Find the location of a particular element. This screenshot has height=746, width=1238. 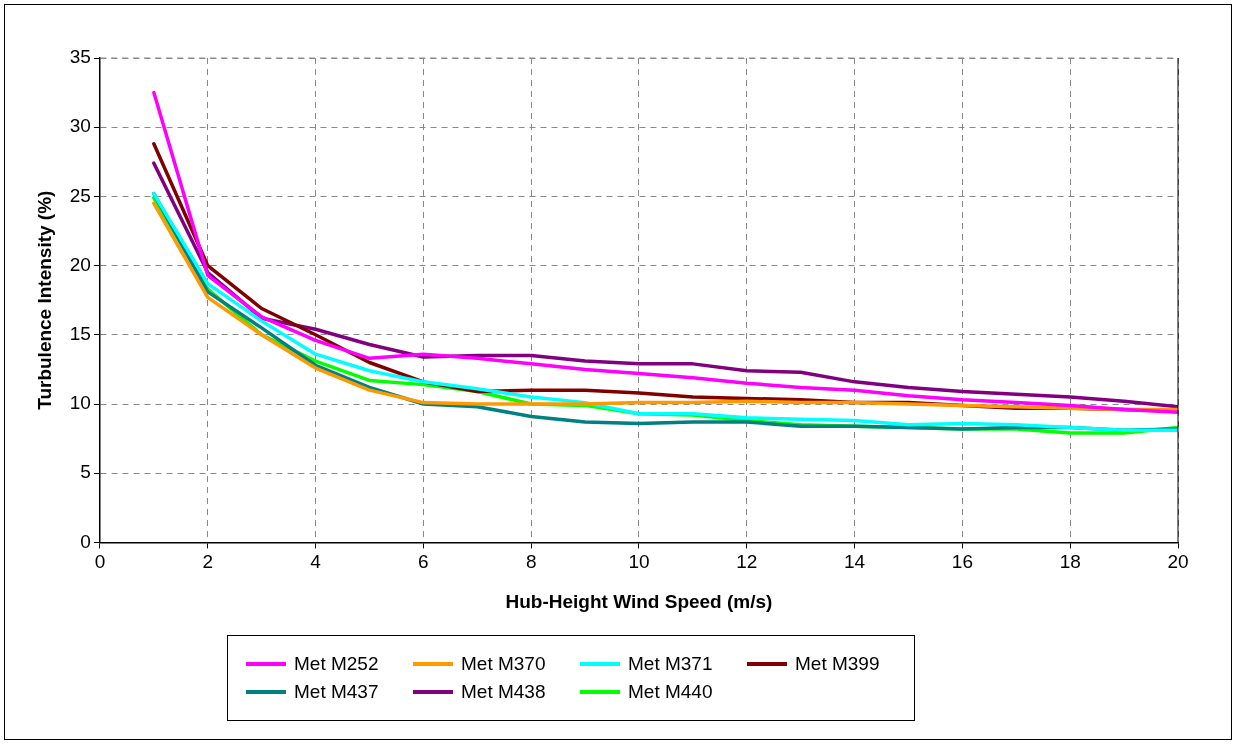

x-tick-label: 10 is located at coordinates (639, 562).